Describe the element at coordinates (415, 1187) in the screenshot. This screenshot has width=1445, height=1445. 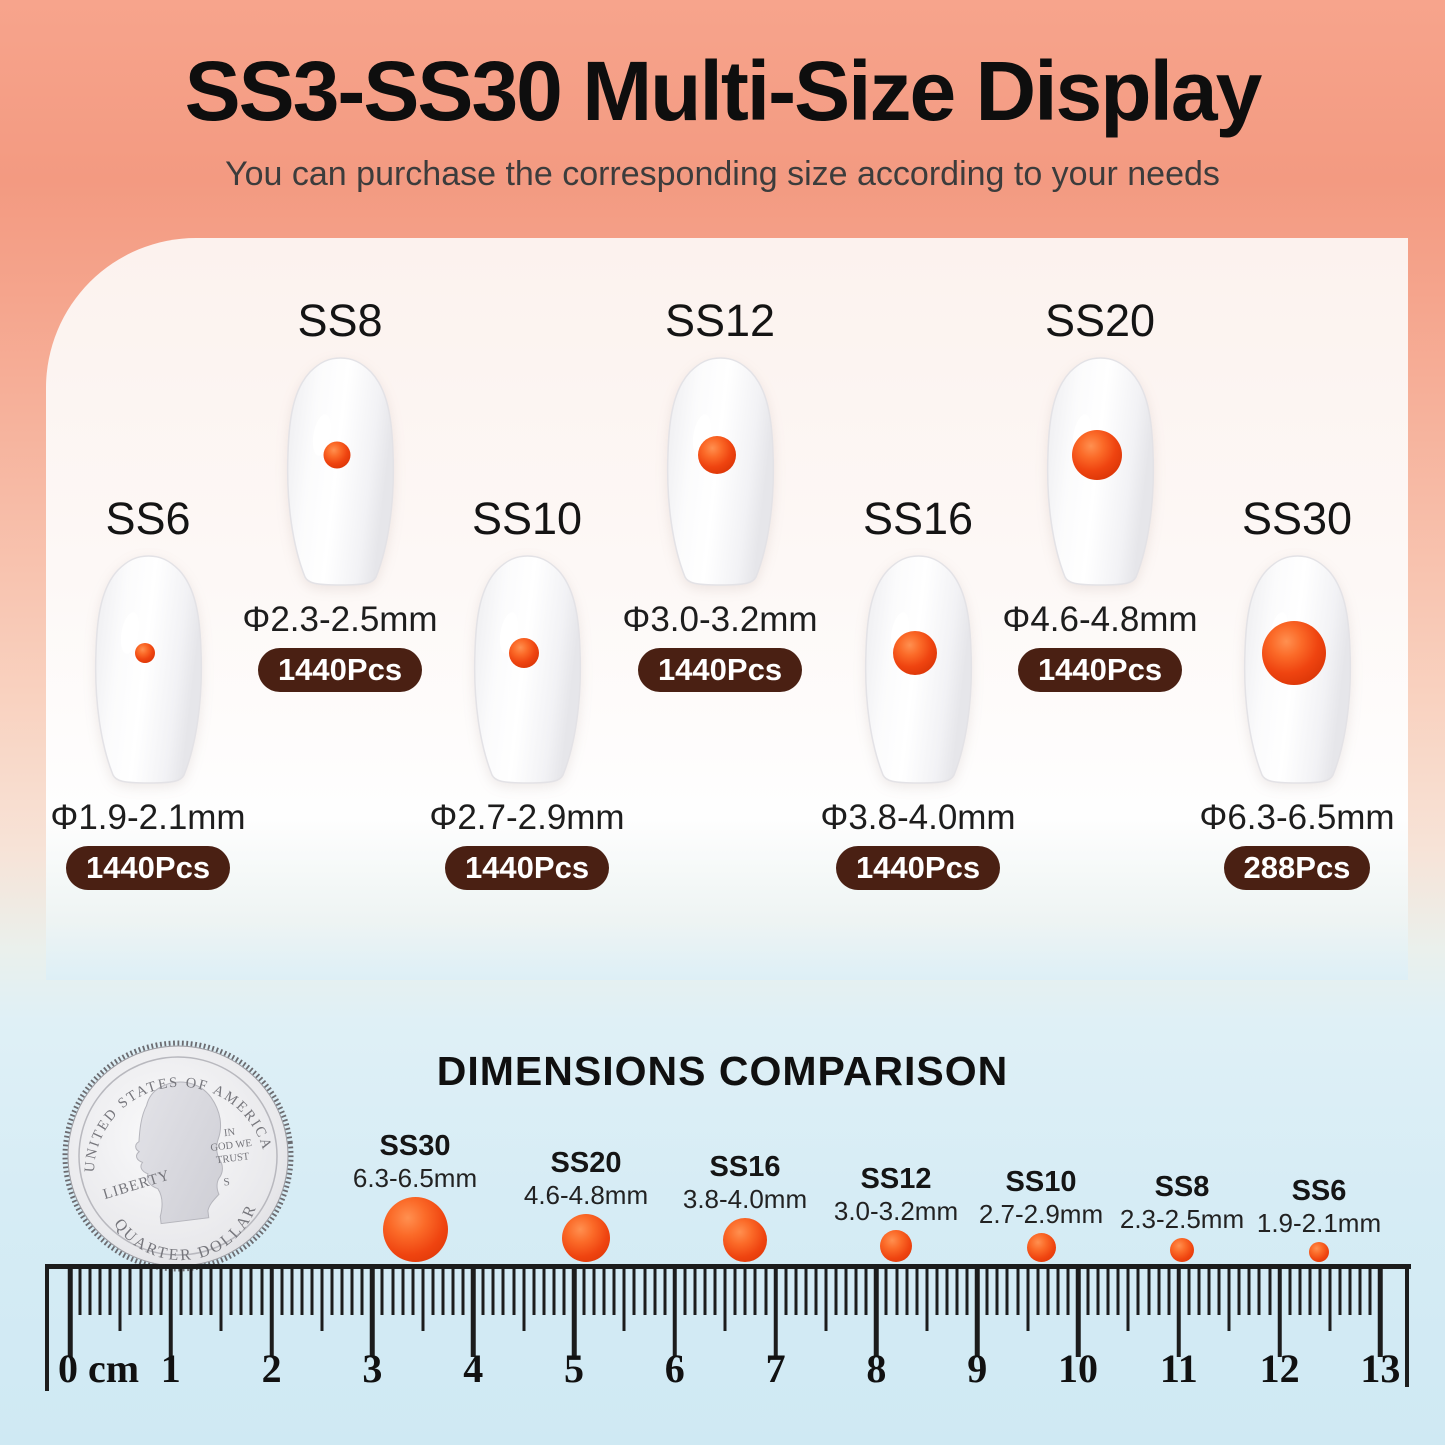
I see `dot-group-ss30: SS30 6.3-6.5mm` at that location.